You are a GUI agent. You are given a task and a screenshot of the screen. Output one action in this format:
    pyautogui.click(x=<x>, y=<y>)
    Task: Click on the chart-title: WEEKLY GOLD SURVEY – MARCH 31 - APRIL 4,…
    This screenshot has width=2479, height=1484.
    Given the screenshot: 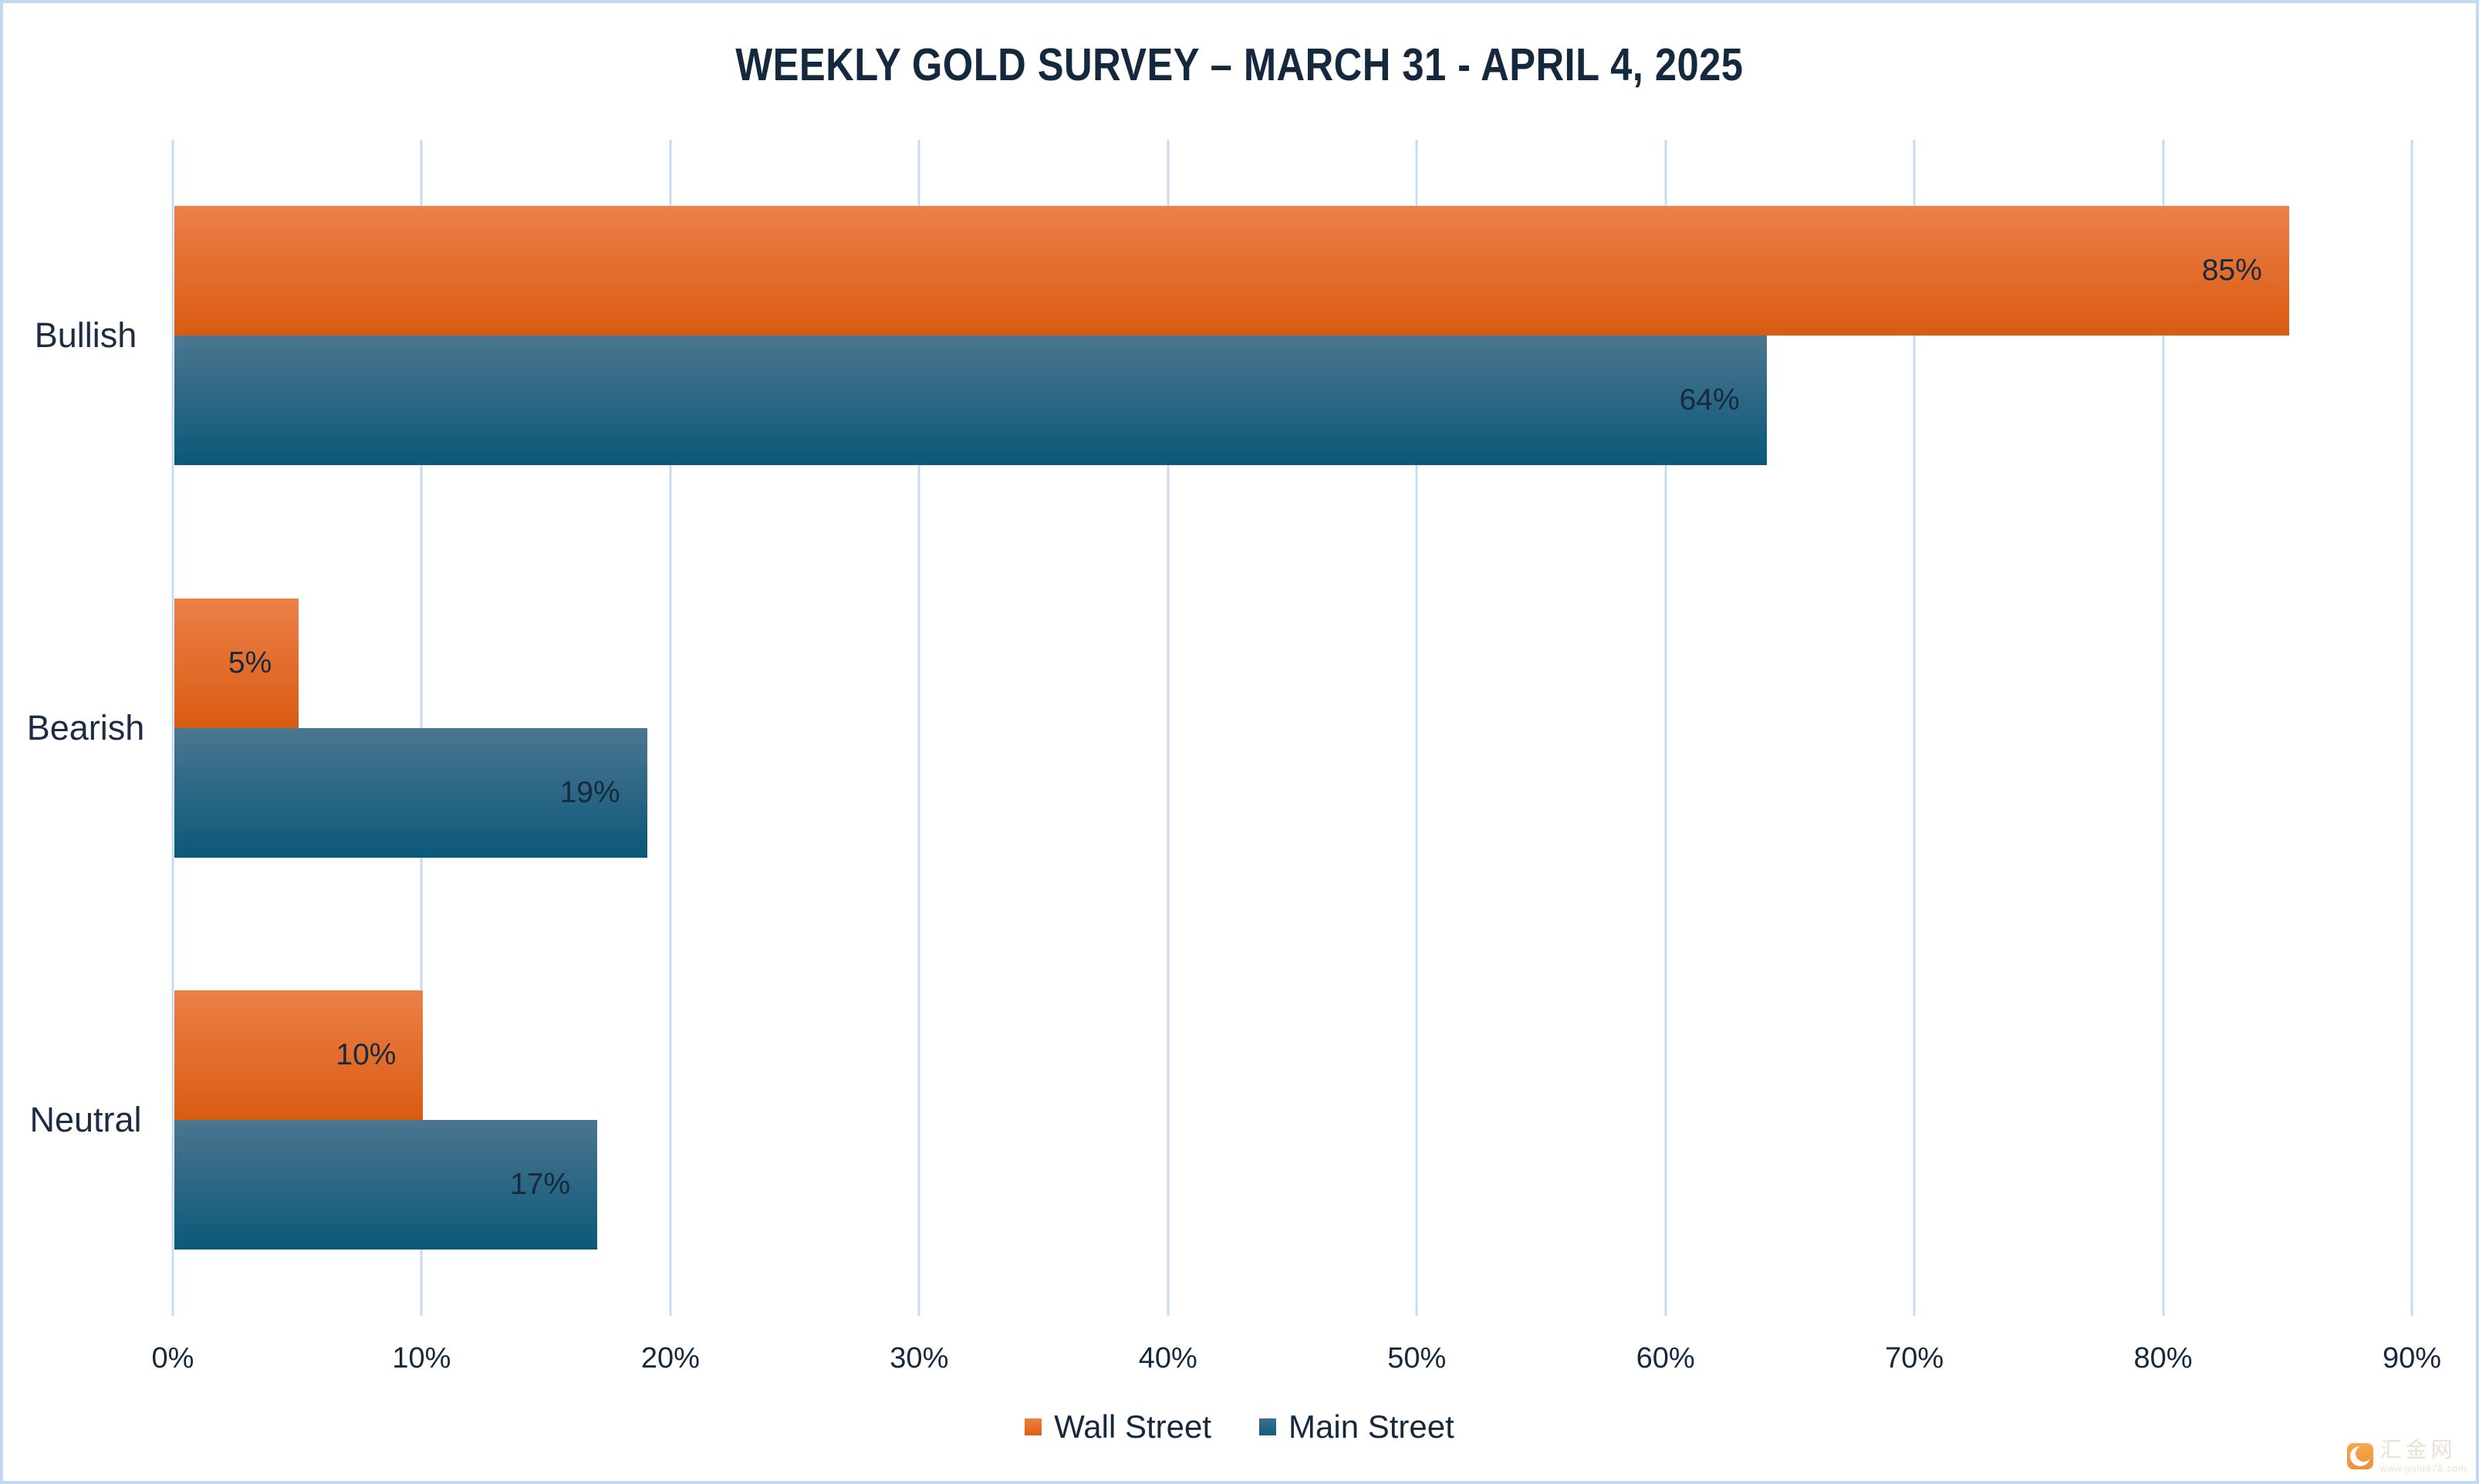 What is the action you would take?
    pyautogui.click(x=1239, y=65)
    